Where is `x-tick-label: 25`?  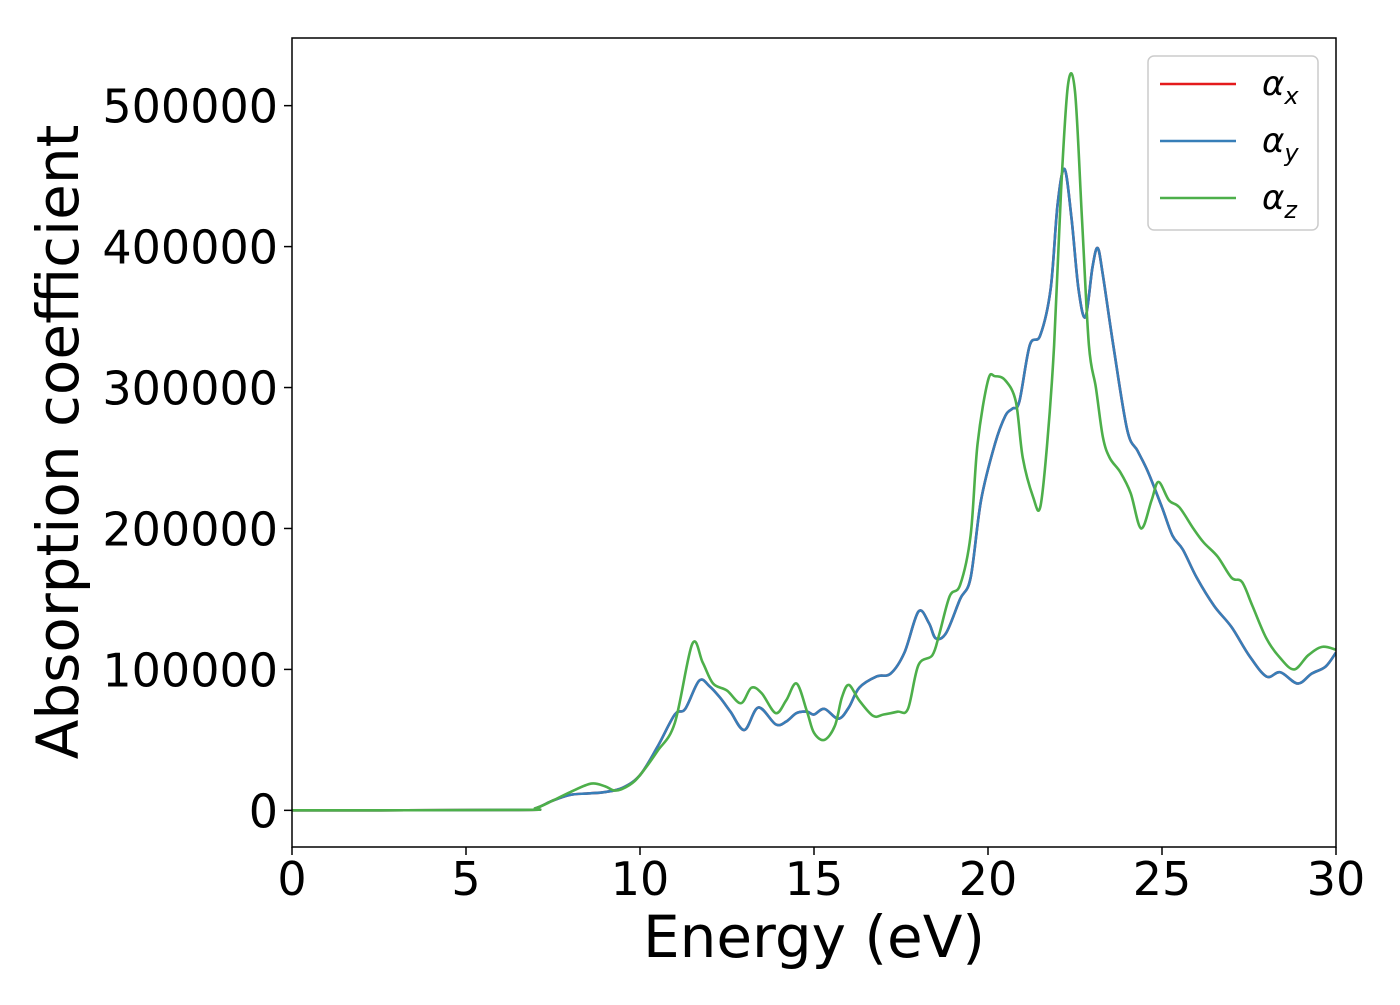
x-tick-label: 25 is located at coordinates (1162, 879).